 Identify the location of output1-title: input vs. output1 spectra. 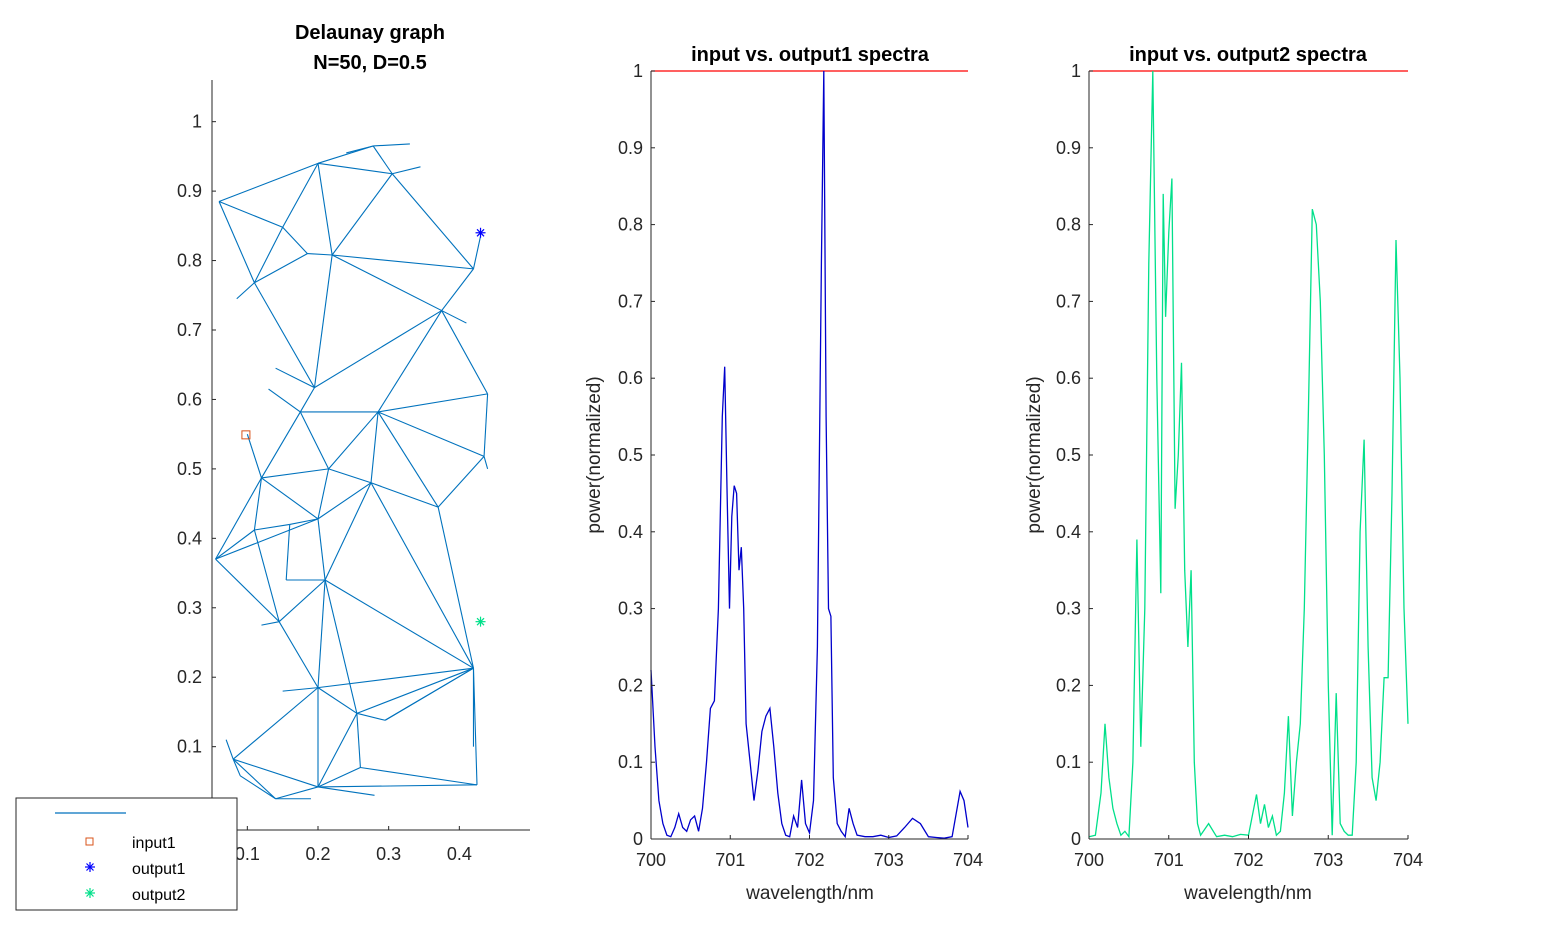
(810, 55).